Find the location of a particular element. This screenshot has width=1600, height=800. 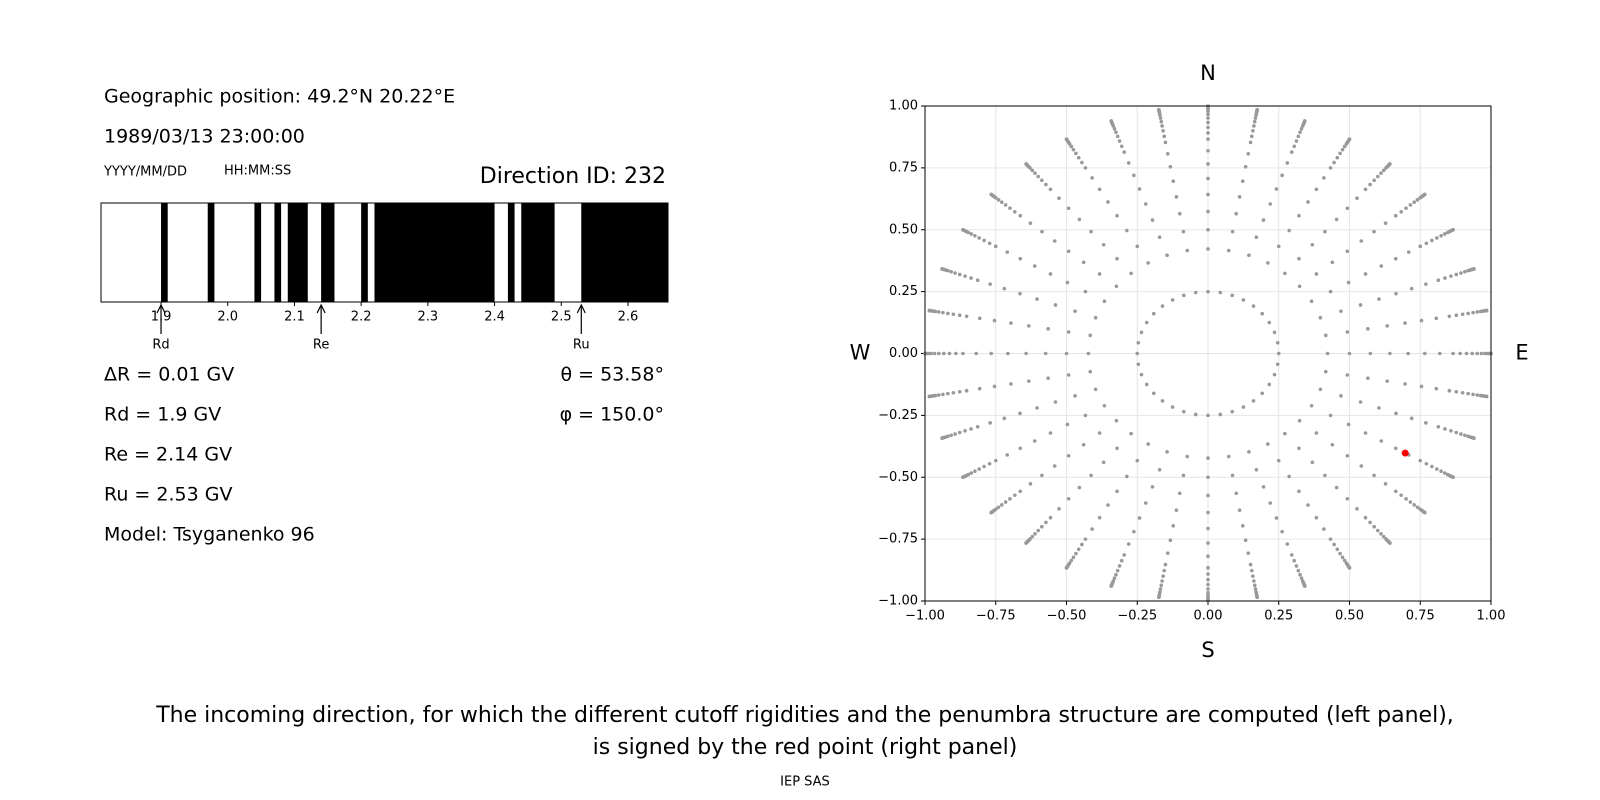

x-tick-label: −1.00 is located at coordinates (925, 616).